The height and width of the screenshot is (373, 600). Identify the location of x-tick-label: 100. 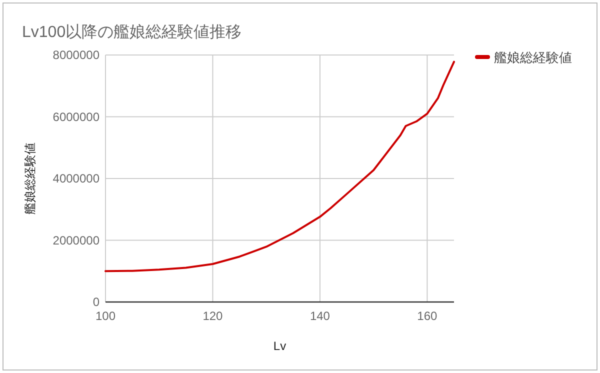
(105, 316).